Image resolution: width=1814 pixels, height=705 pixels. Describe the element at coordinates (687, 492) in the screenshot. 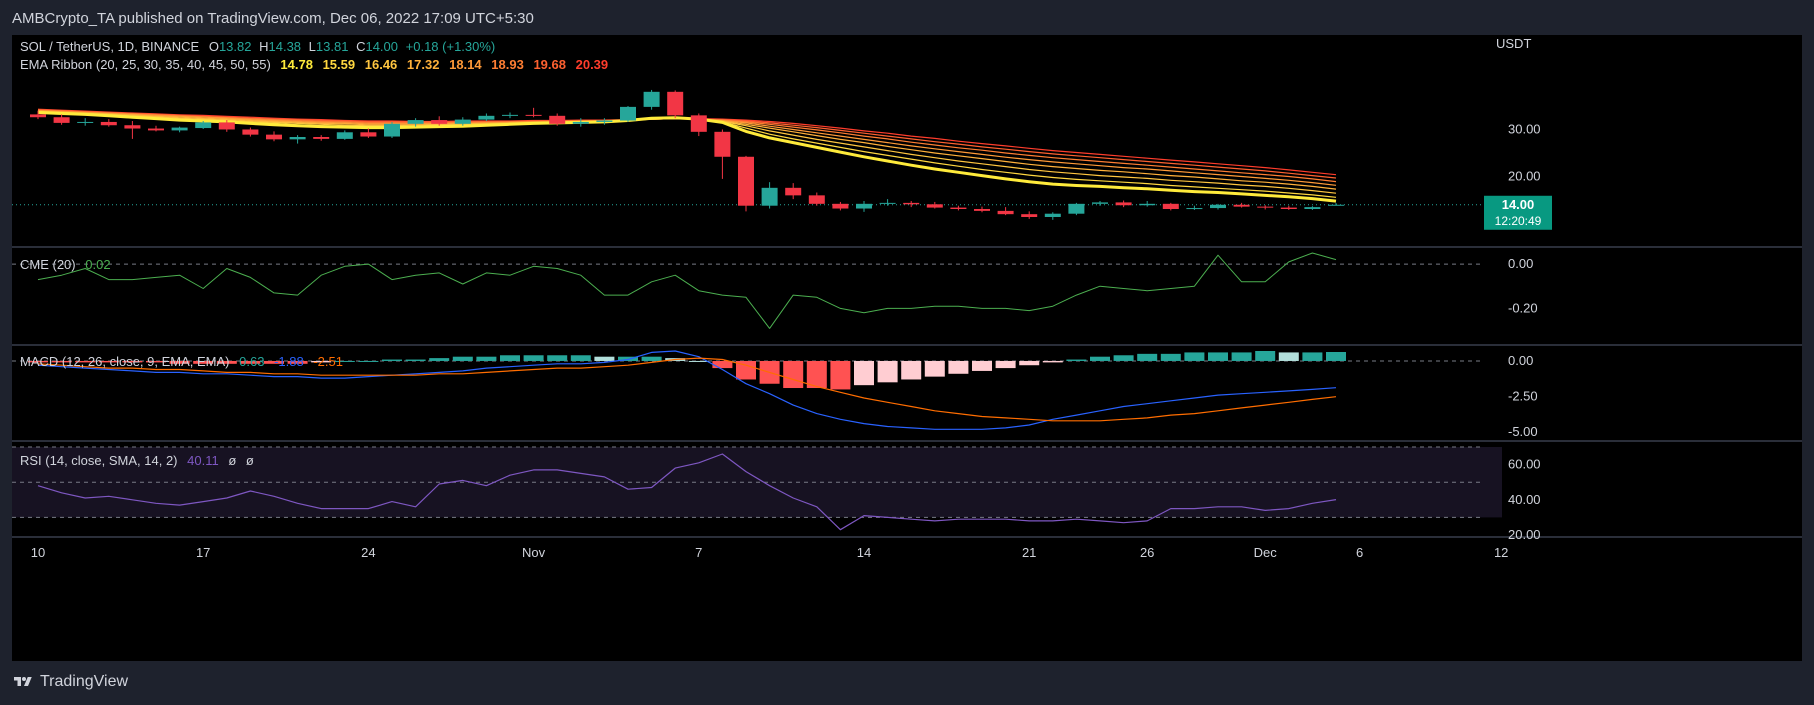

I see `rsi-line` at that location.